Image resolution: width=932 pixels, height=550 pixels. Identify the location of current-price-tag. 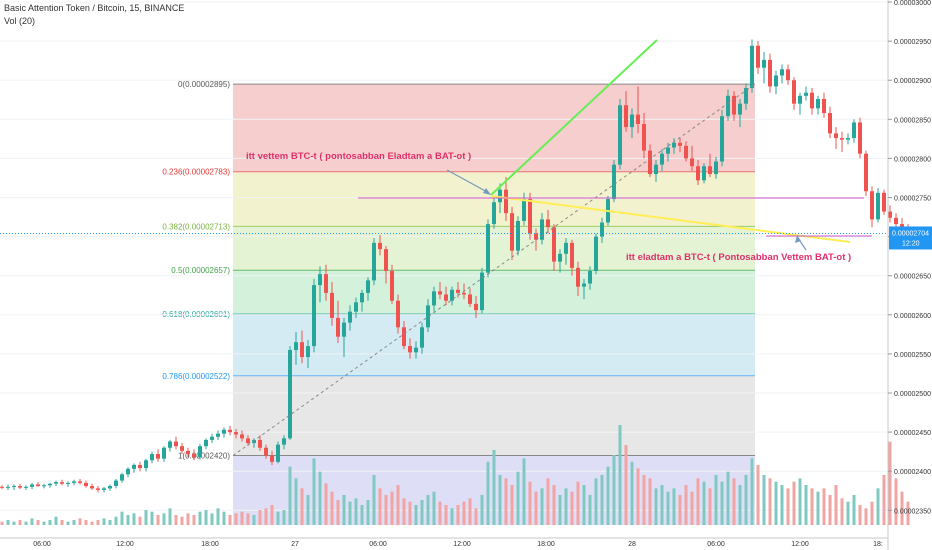
(910, 238).